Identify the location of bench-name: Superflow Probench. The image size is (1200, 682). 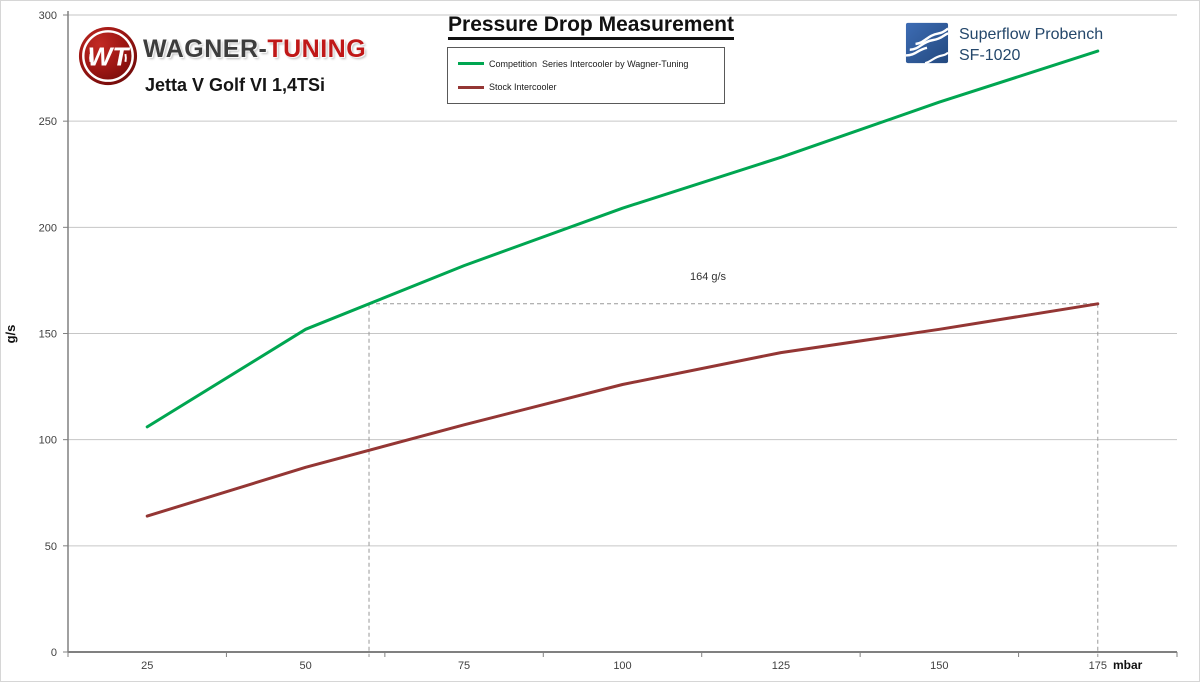
(1031, 34).